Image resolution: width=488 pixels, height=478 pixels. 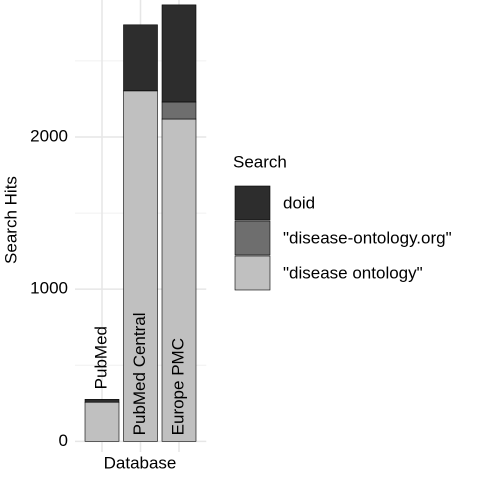 What do you see at coordinates (140, 462) in the screenshot?
I see `x-axis-title: Database` at bounding box center [140, 462].